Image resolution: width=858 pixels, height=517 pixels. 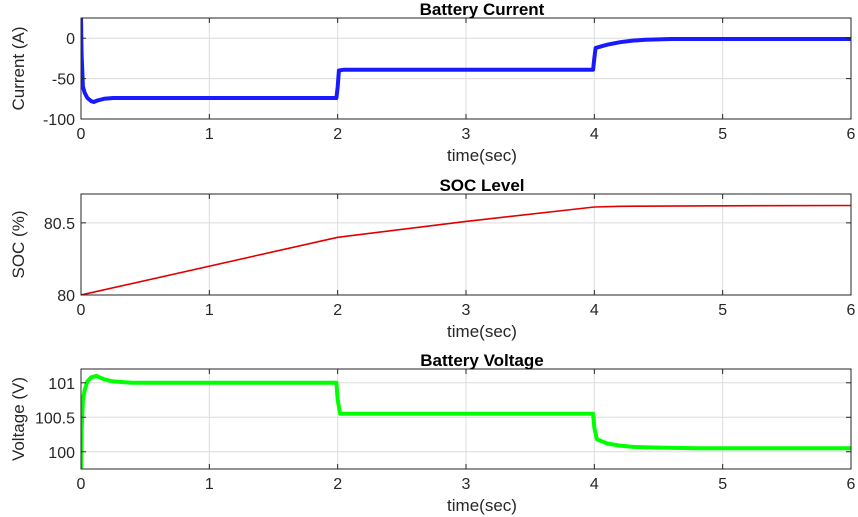 I want to click on chart-title: Battery Current, so click(x=482, y=9).